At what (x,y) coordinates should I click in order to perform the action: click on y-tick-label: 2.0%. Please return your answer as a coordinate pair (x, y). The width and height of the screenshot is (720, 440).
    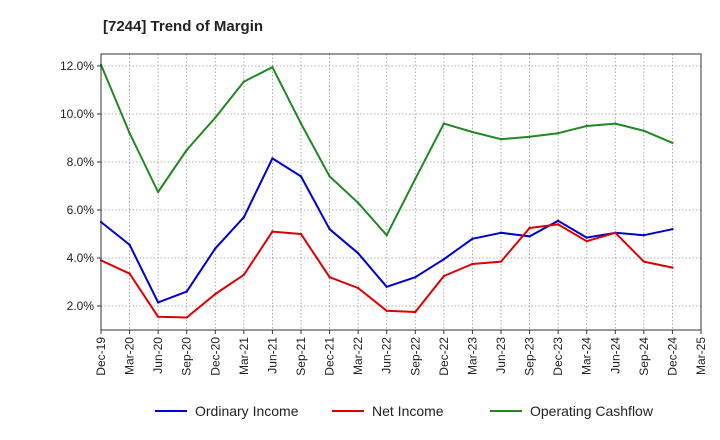
    Looking at the image, I should click on (81, 306).